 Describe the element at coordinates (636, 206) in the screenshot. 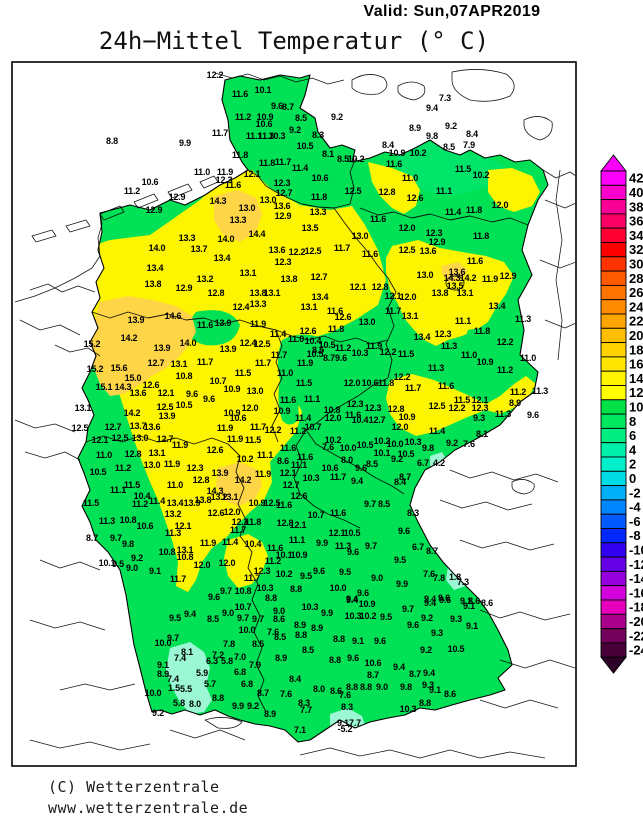

I see `legend-value: 38` at that location.